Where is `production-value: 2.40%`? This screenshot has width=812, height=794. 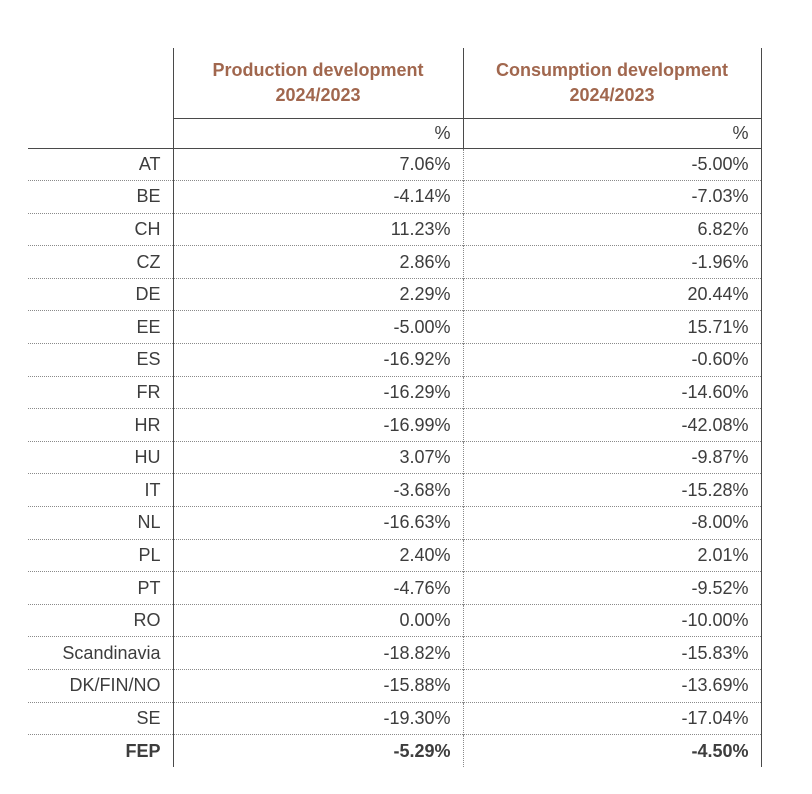
production-value: 2.40% is located at coordinates (317, 555).